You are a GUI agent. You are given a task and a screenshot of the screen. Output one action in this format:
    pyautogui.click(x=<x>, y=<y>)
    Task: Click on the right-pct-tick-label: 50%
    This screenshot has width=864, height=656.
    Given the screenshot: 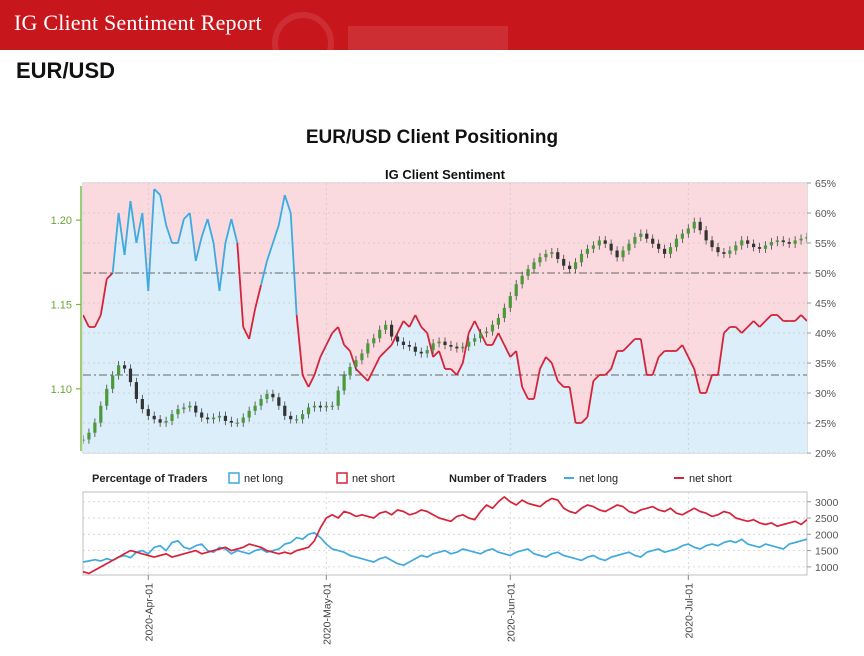 What is the action you would take?
    pyautogui.click(x=825, y=274)
    